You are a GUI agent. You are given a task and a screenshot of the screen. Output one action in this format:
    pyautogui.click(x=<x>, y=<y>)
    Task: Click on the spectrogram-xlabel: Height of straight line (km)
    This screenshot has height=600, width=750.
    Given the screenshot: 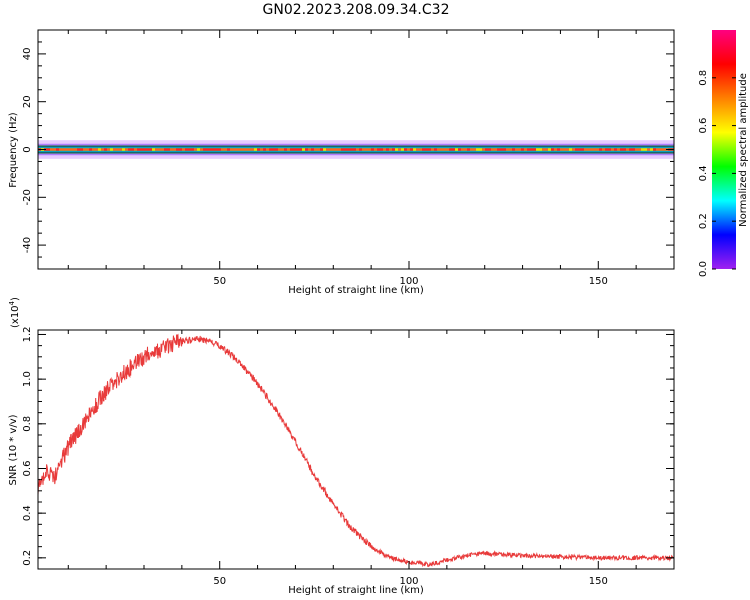 What is the action you would take?
    pyautogui.click(x=356, y=290)
    